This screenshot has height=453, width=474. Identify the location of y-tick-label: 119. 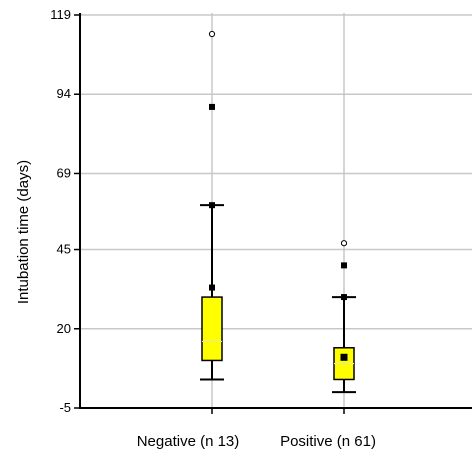
(60, 14).